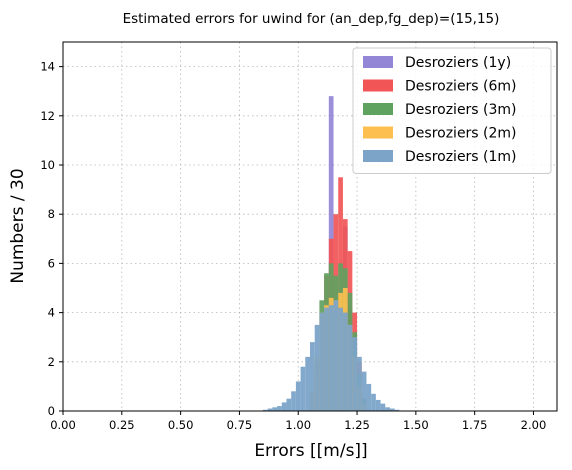 The image size is (572, 470). What do you see at coordinates (461, 87) in the screenshot?
I see `legend-label: Desroziers (6m)` at bounding box center [461, 87].